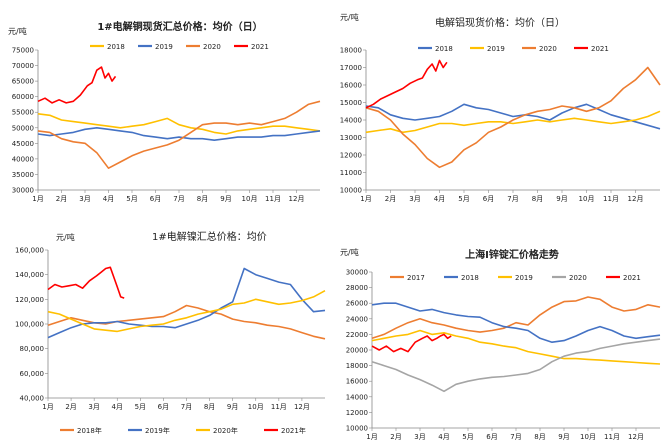 The height and width of the screenshot is (441, 672). I want to click on y-tick-label: 60000, so click(23, 97).